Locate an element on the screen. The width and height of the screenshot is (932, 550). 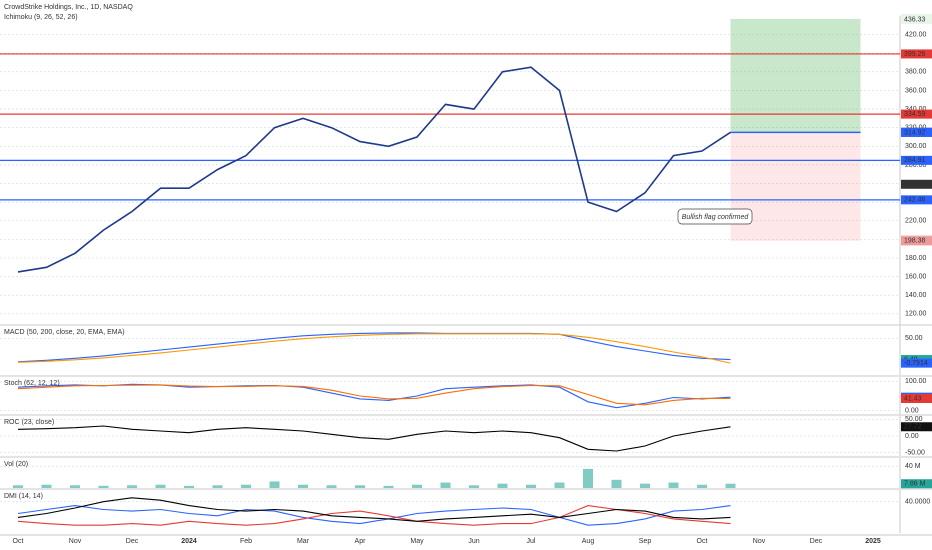
panel-title: CrowdStrike Holdings, Inc., 1D, NASDAQ is located at coordinates (68, 7).